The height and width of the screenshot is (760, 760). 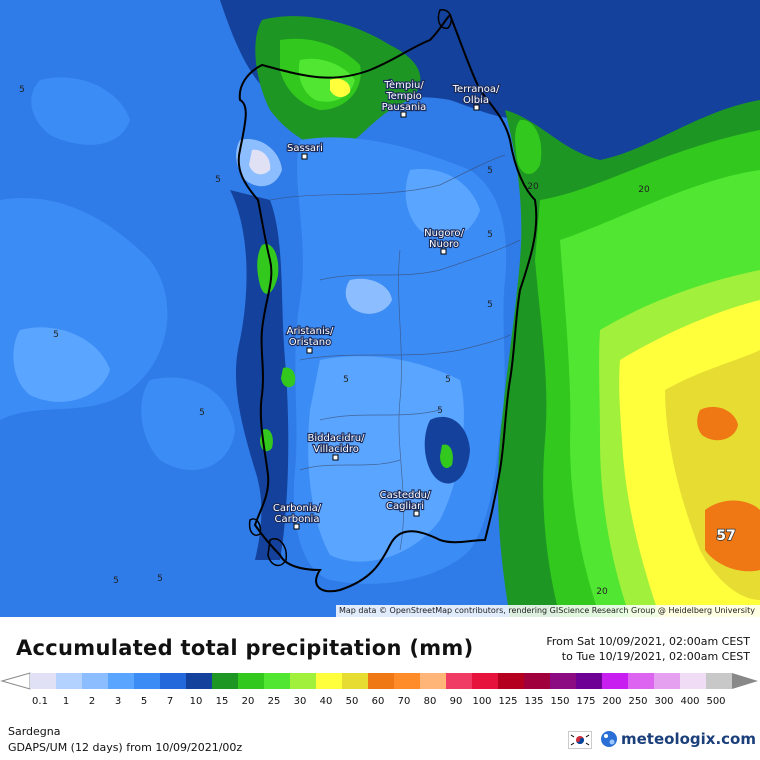 What do you see at coordinates (34, 731) in the screenshot?
I see `region-label: Sardegna` at bounding box center [34, 731].